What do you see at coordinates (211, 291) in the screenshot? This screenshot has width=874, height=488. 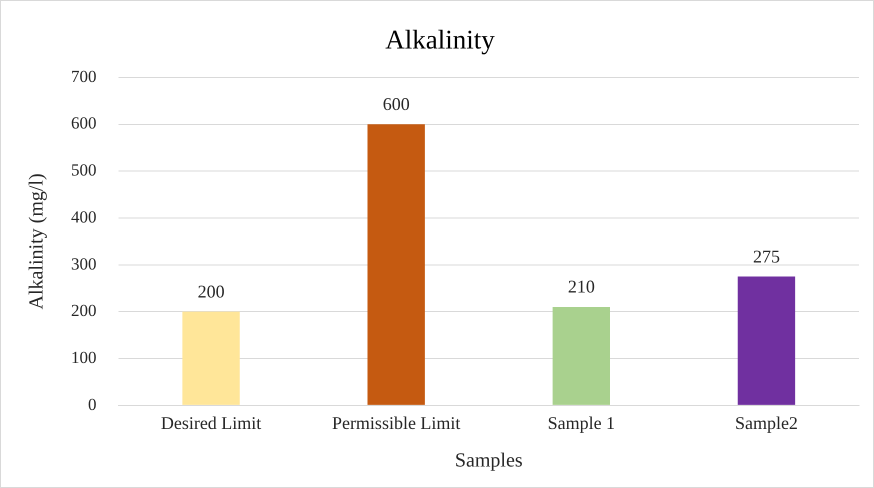 I see `data-label: 200` at bounding box center [211, 291].